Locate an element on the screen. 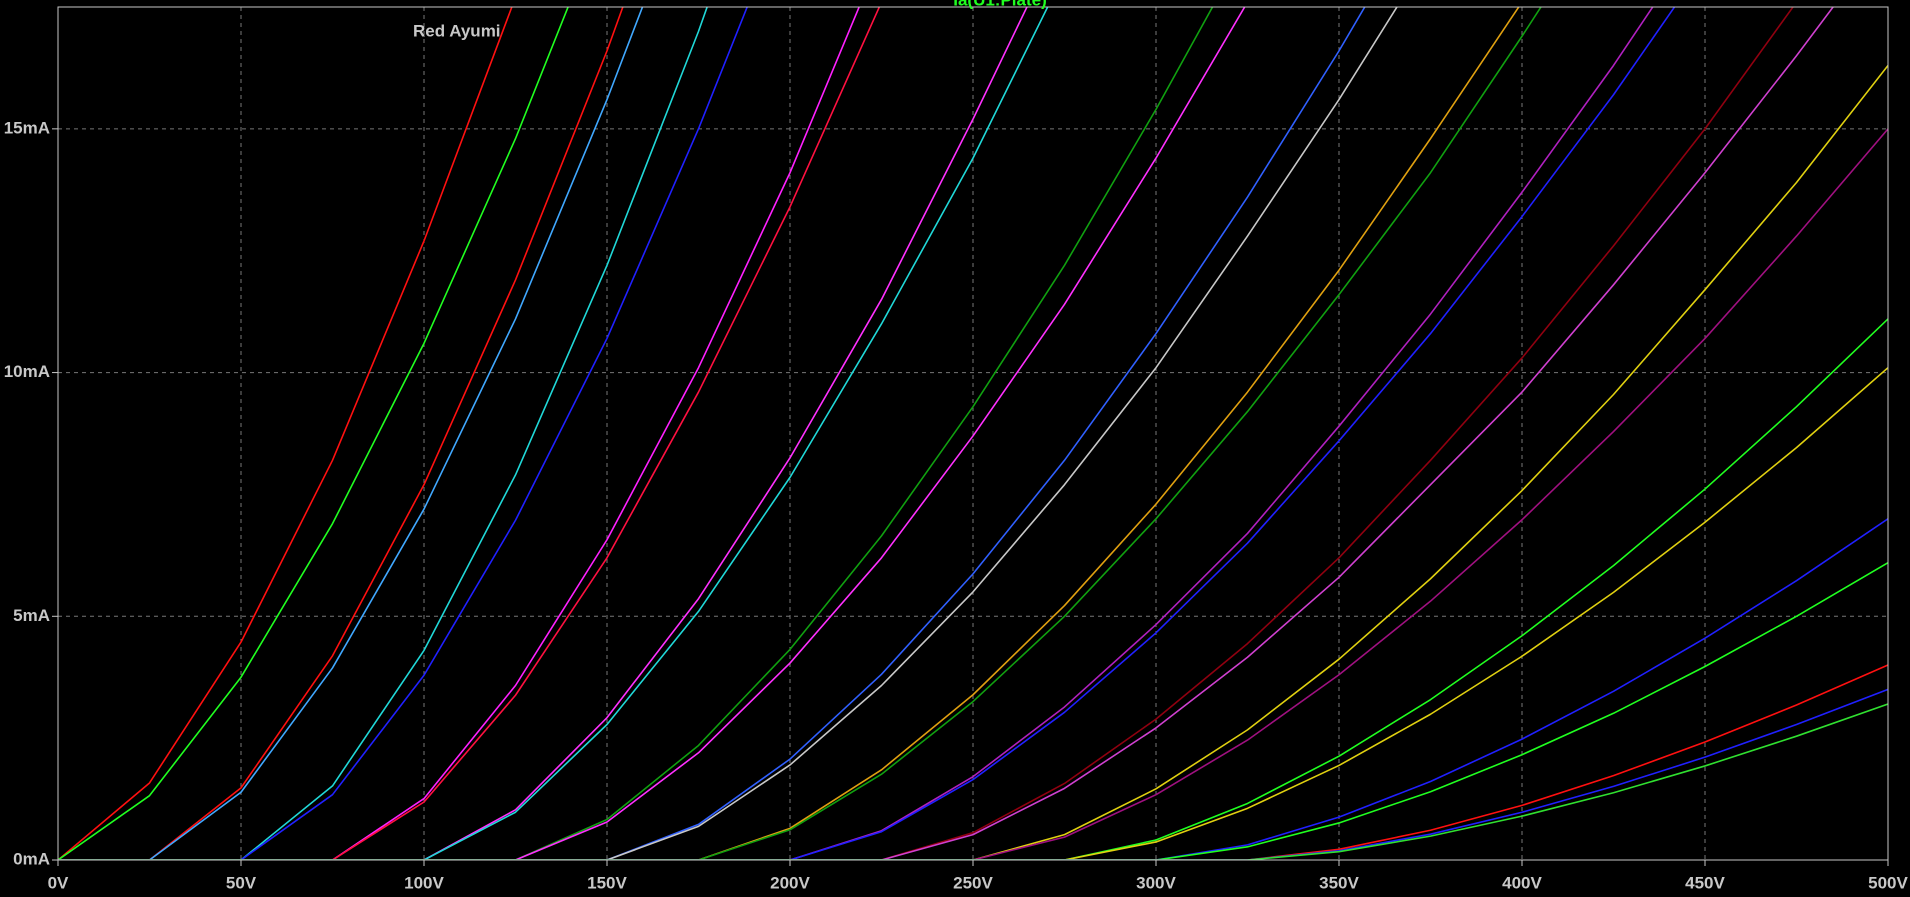  x-tick-label: 0V is located at coordinates (58, 882).